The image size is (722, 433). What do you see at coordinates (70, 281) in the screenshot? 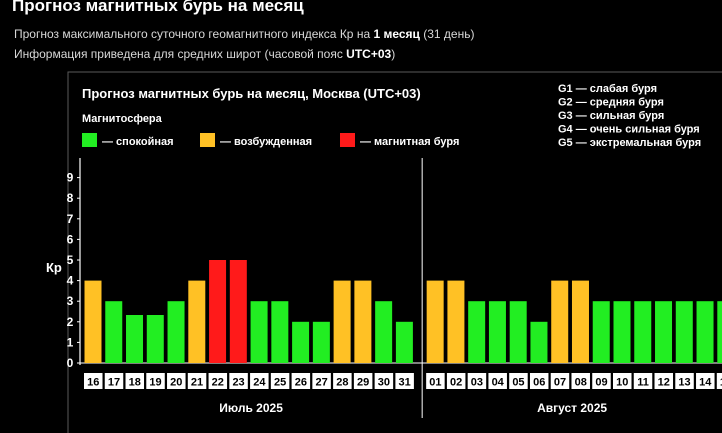
I see `y-tick-label: 4` at bounding box center [70, 281].